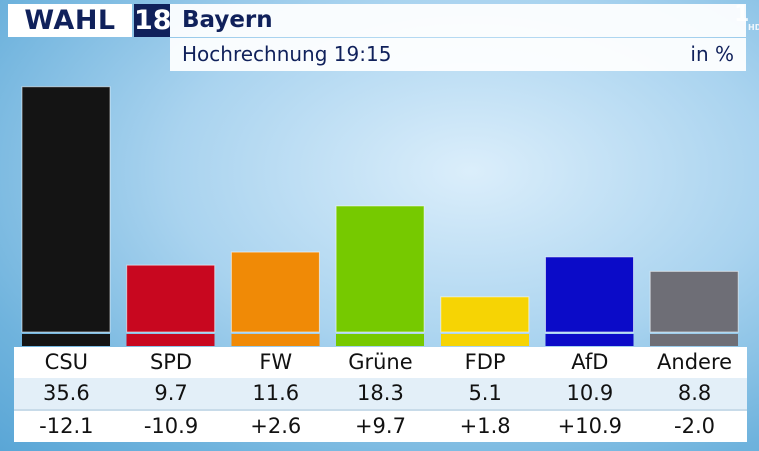 Image resolution: width=759 pixels, height=451 pixels. I want to click on subtitle-bar: Hochrechnung 19:15 in %, so click(458, 54).